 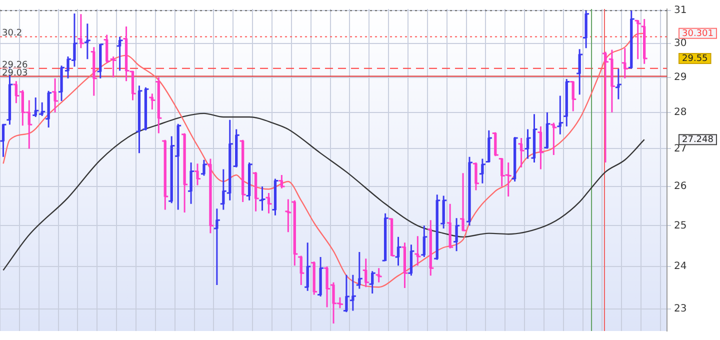 I want to click on ref-line-label: 30.2, so click(x=12, y=33).